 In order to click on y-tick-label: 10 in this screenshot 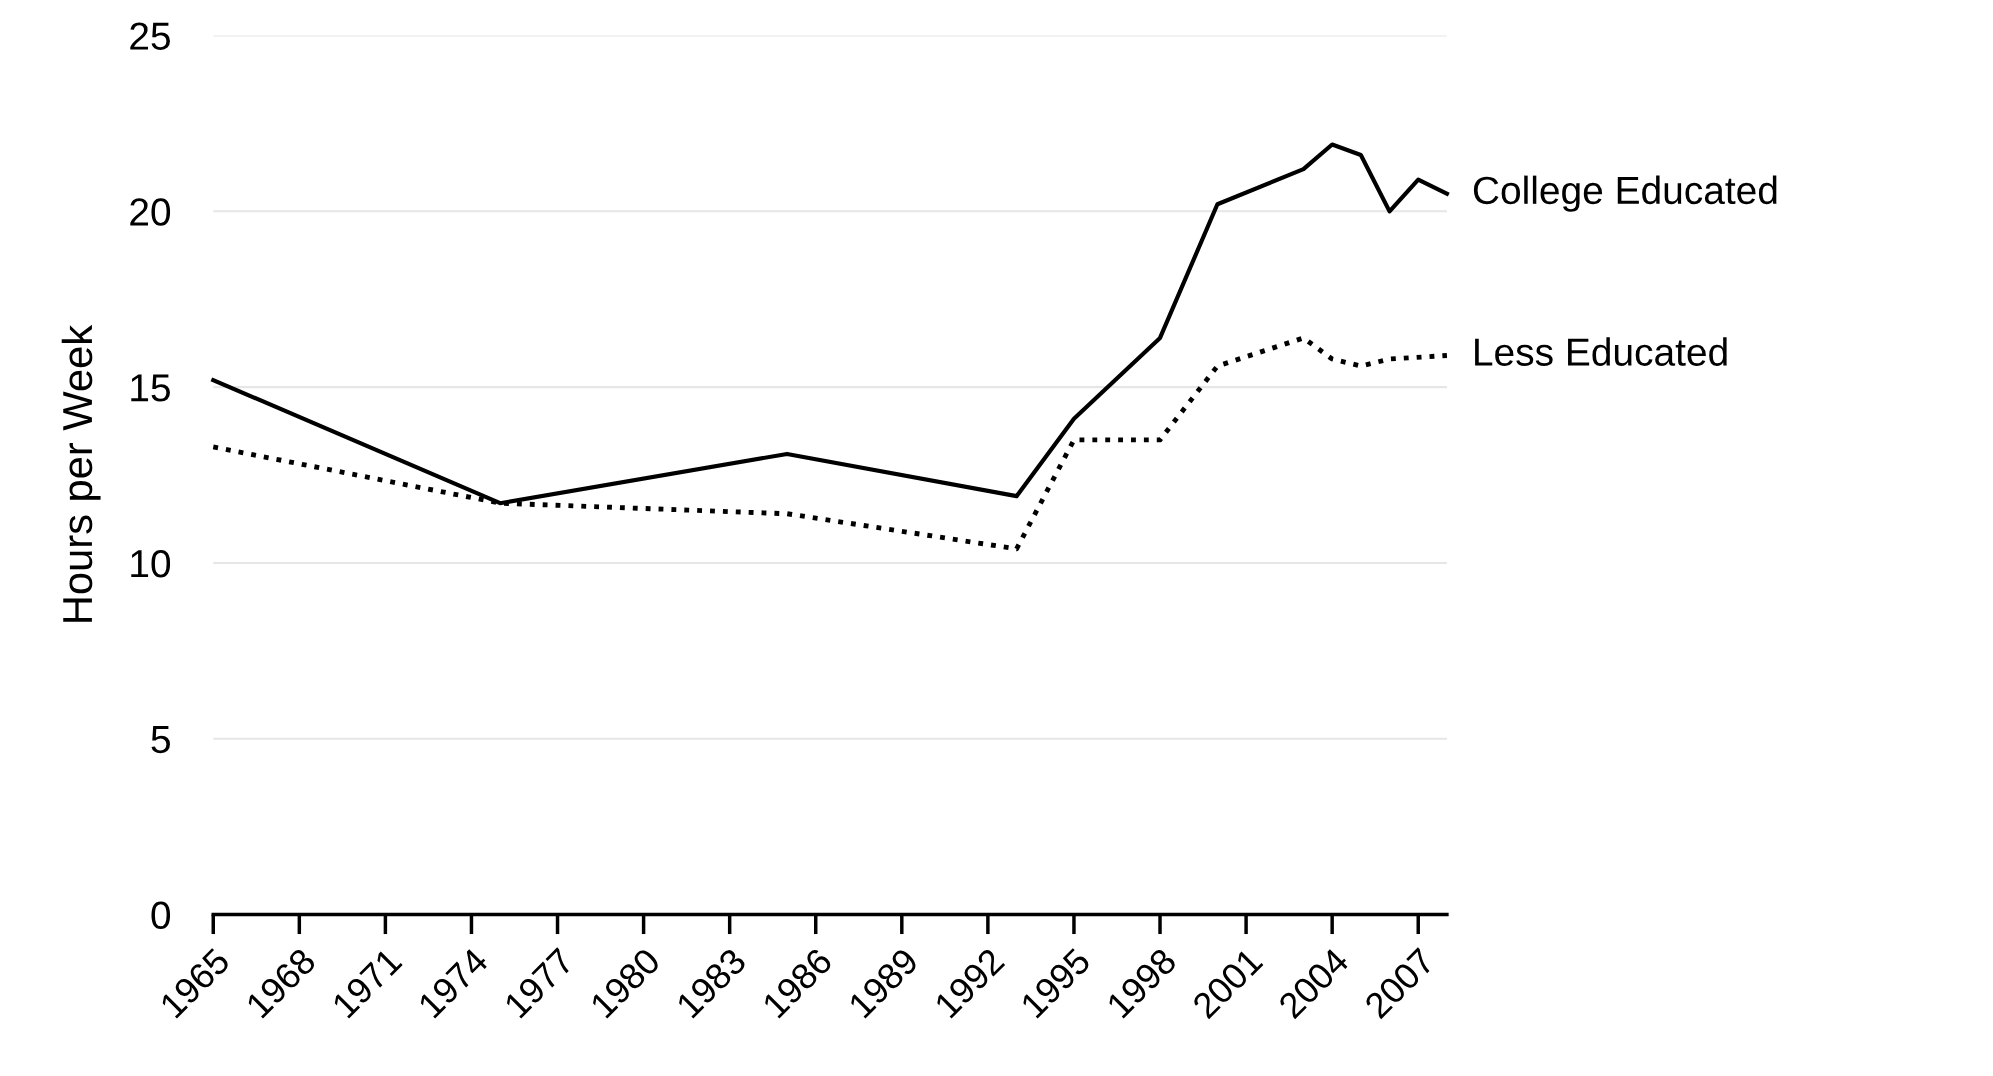, I will do `click(151, 563)`.